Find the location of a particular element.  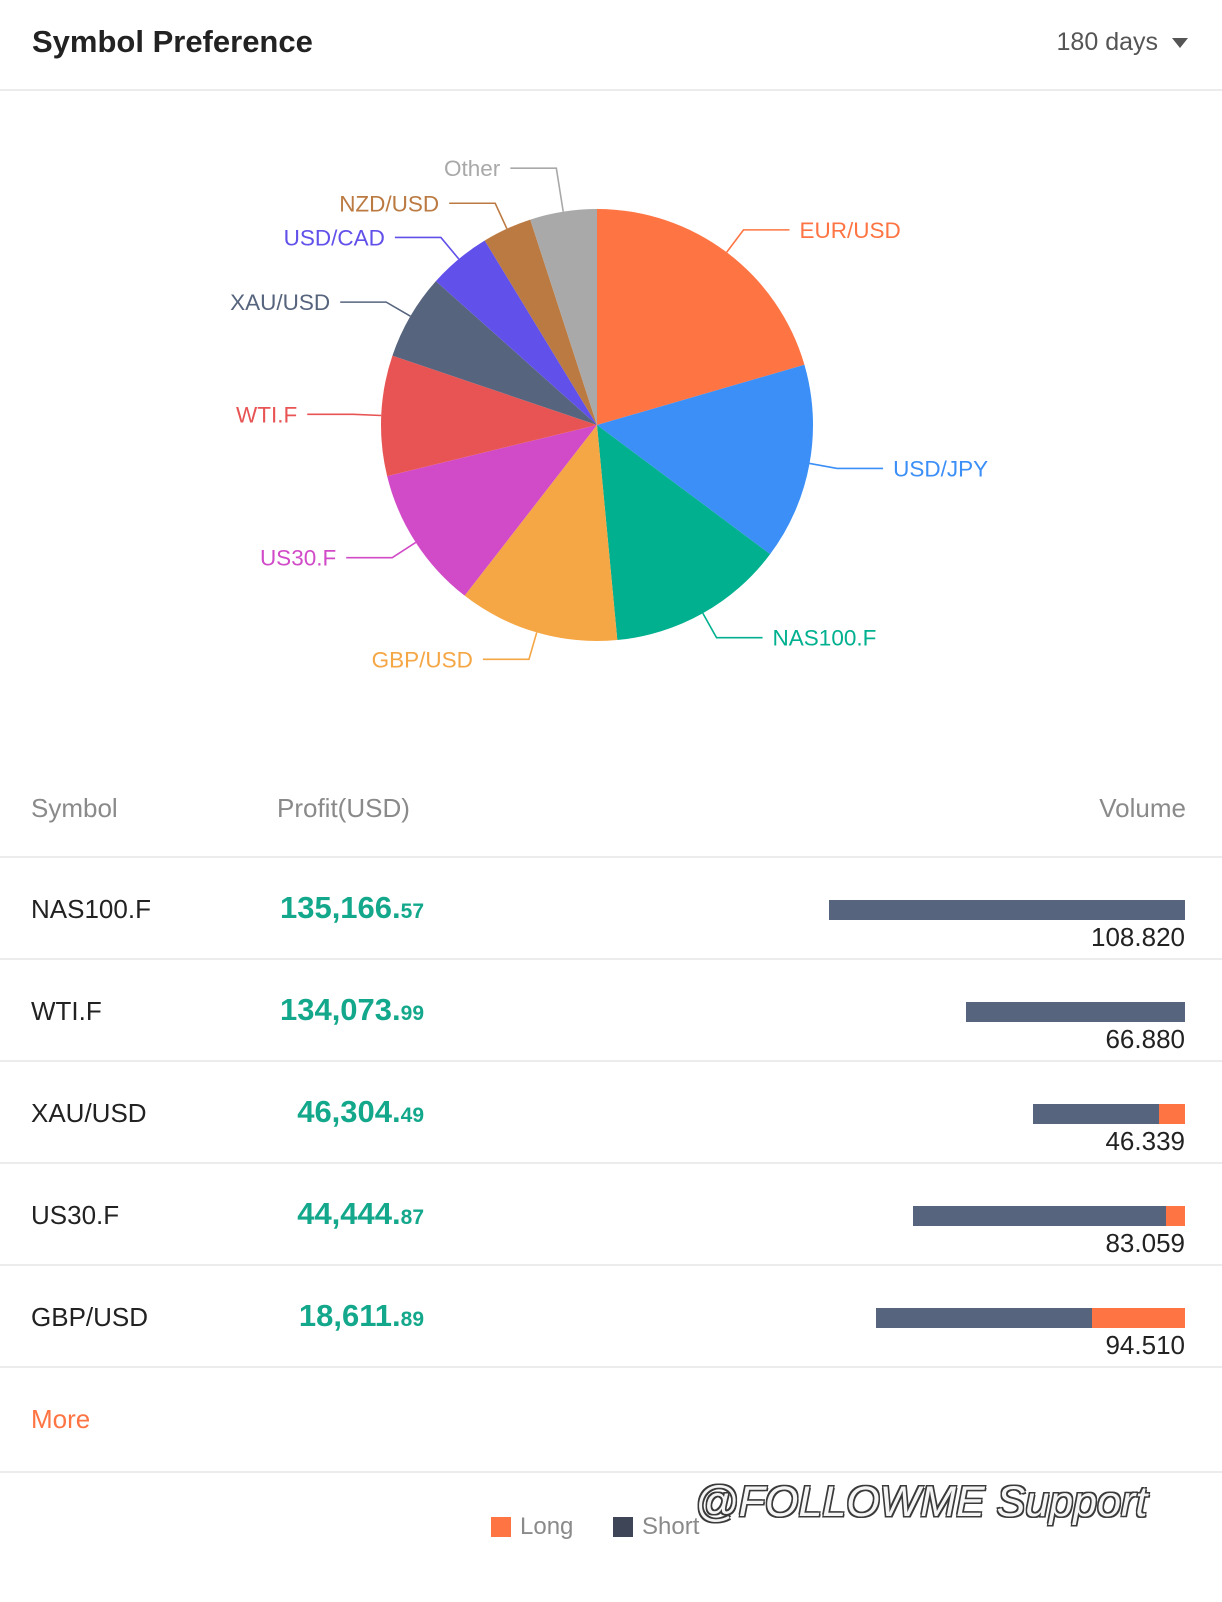

row-symbol: US30.F is located at coordinates (75, 1215).